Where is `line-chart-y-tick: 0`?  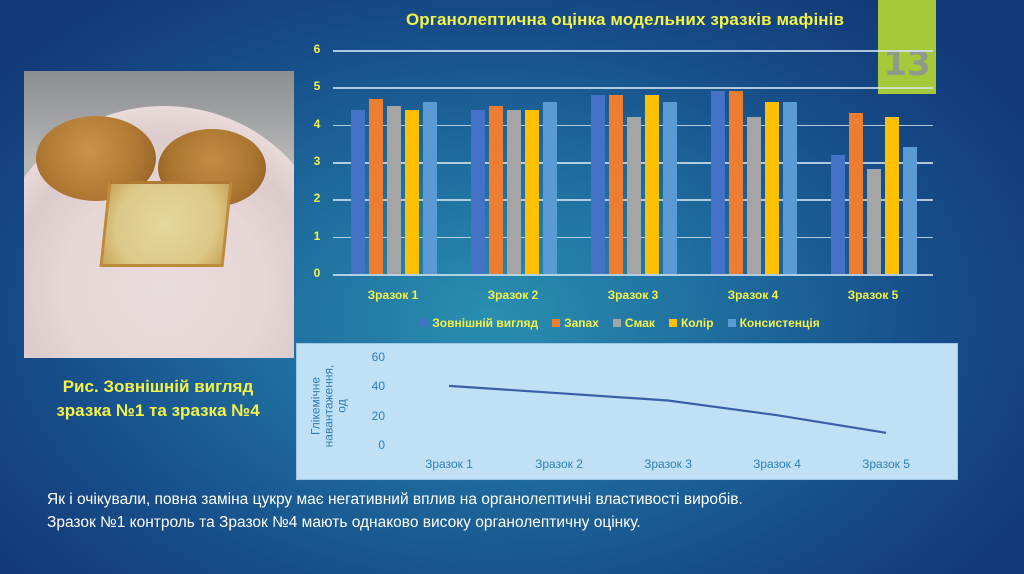 line-chart-y-tick: 0 is located at coordinates (381, 445).